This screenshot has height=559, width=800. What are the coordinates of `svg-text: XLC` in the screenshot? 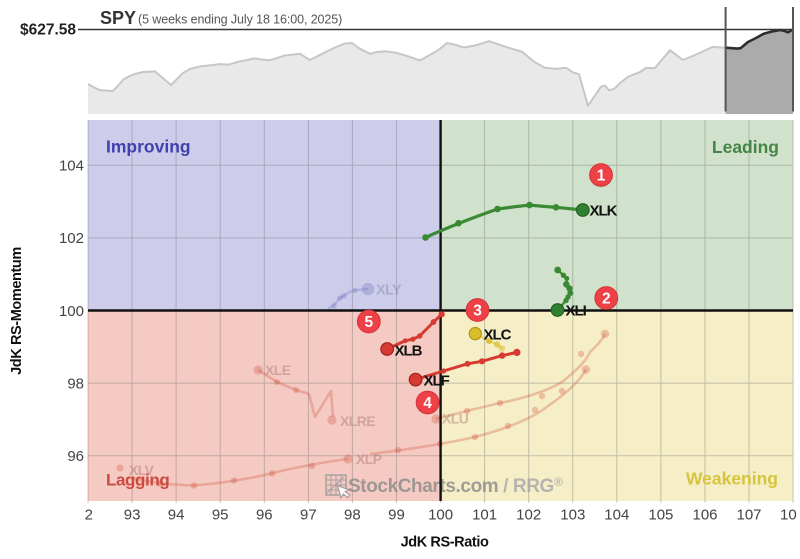 It's located at (498, 335).